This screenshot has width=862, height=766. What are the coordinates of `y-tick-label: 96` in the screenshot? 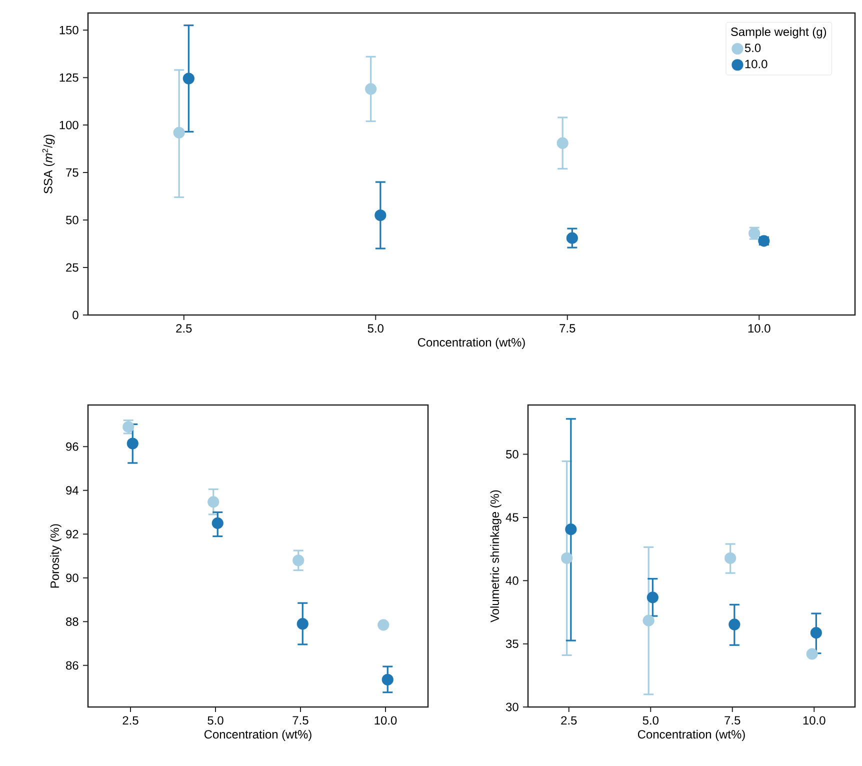 It's located at (72, 446).